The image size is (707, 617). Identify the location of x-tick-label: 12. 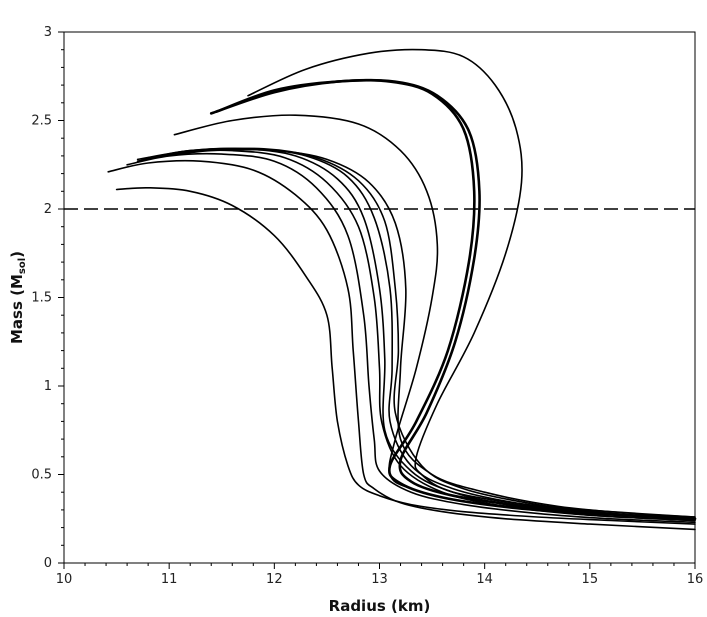
(274, 579).